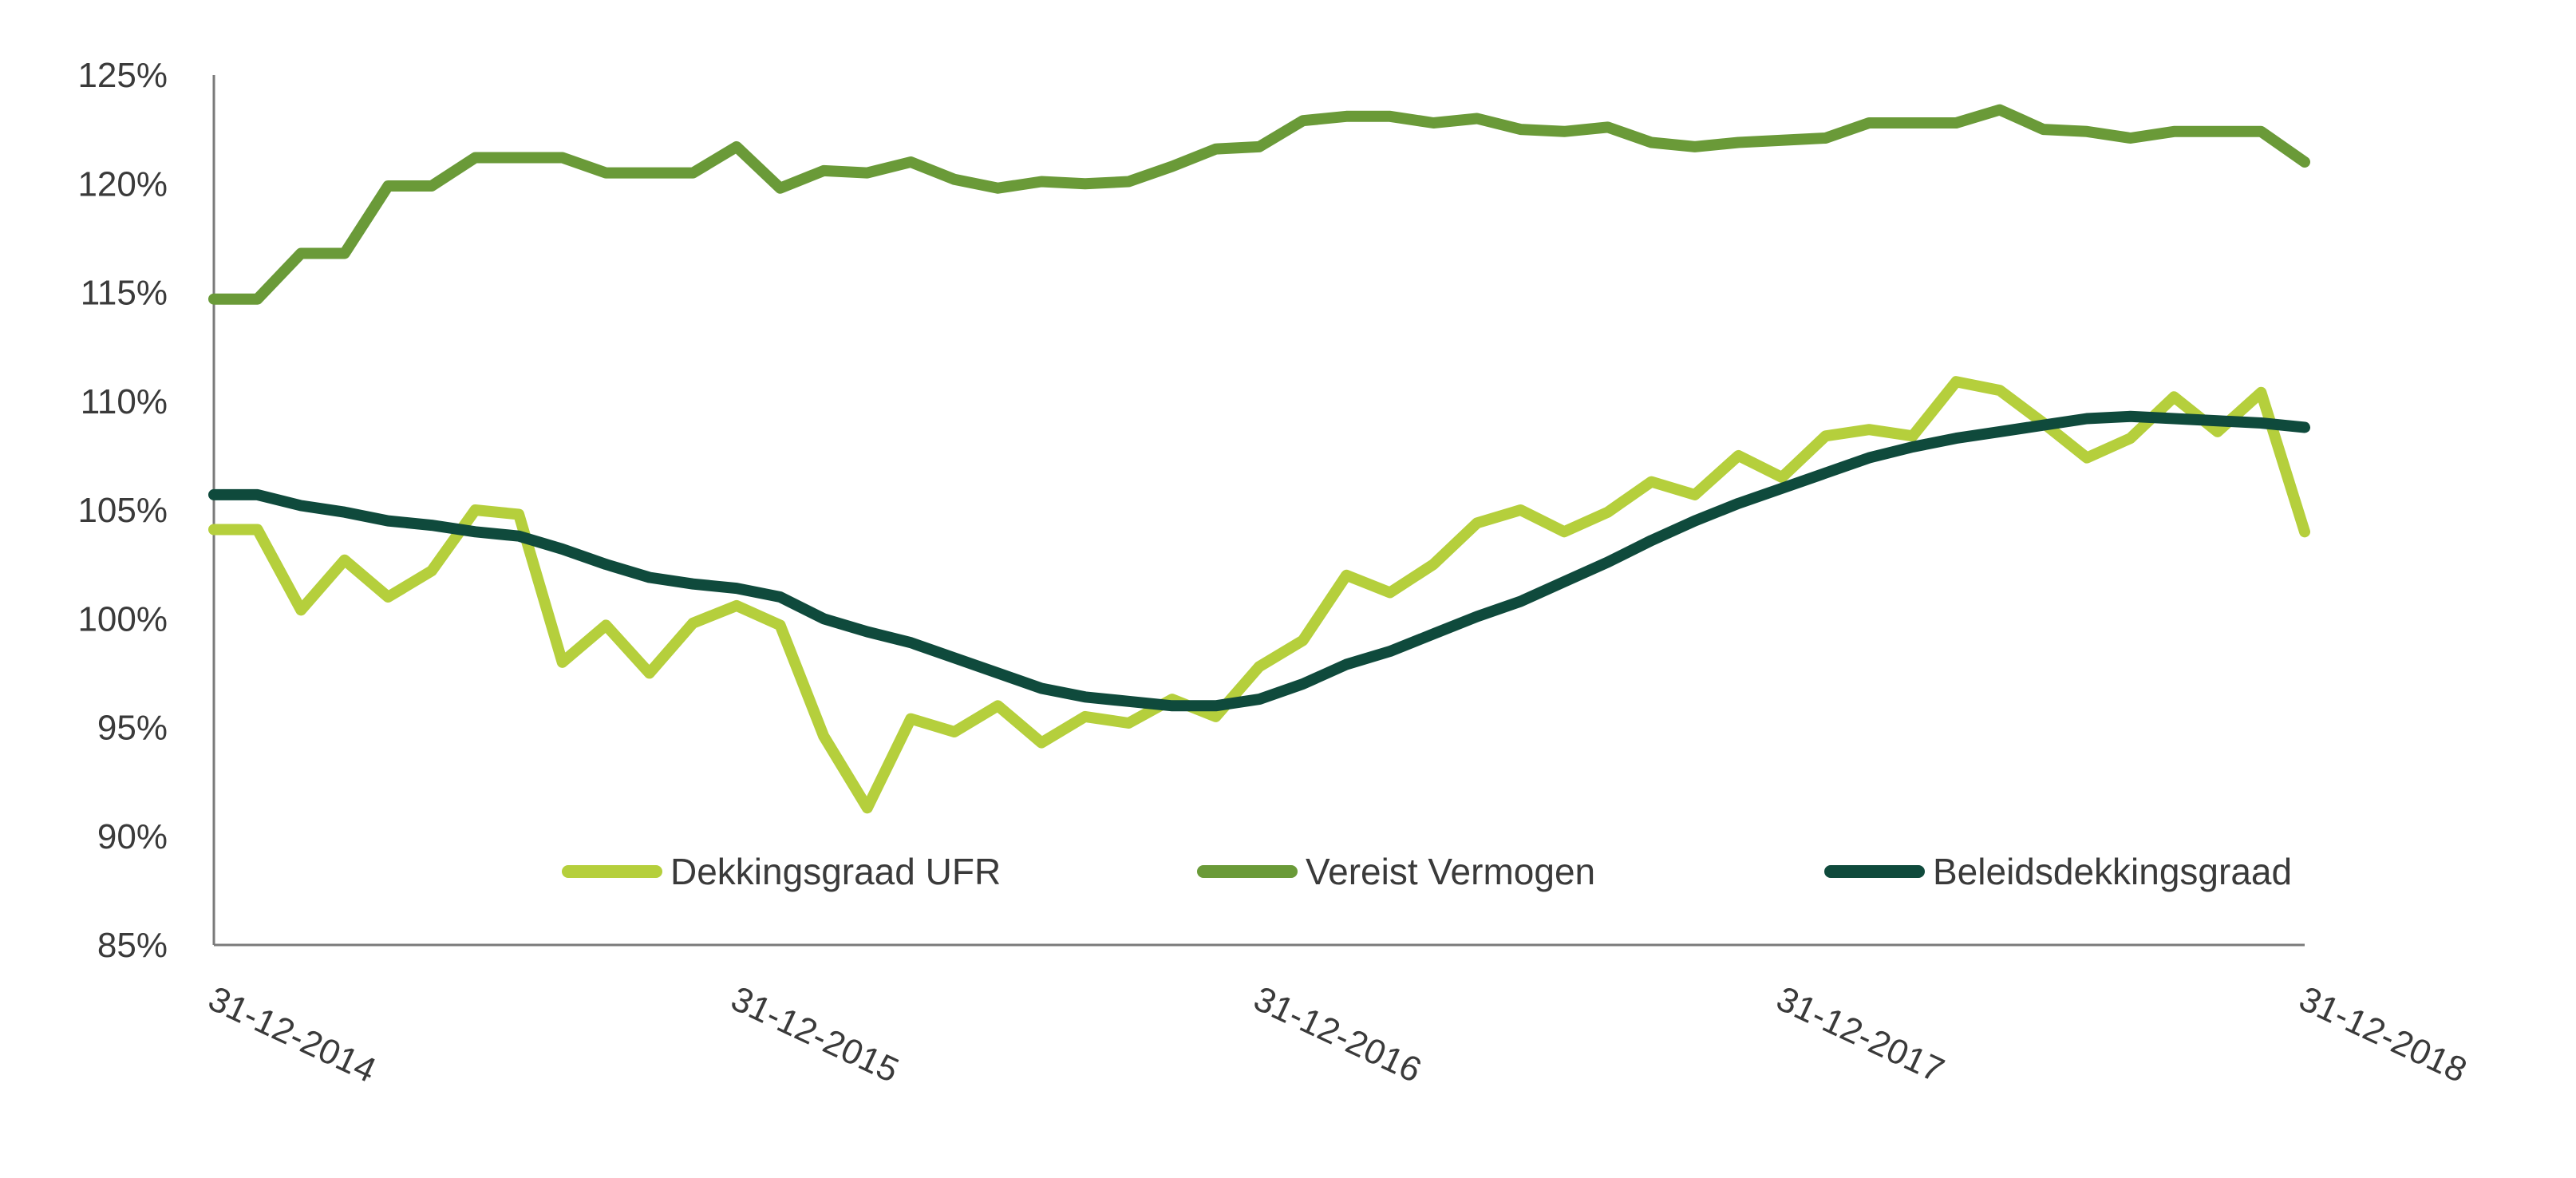  I want to click on y-tick-label: 125%, so click(122, 75).